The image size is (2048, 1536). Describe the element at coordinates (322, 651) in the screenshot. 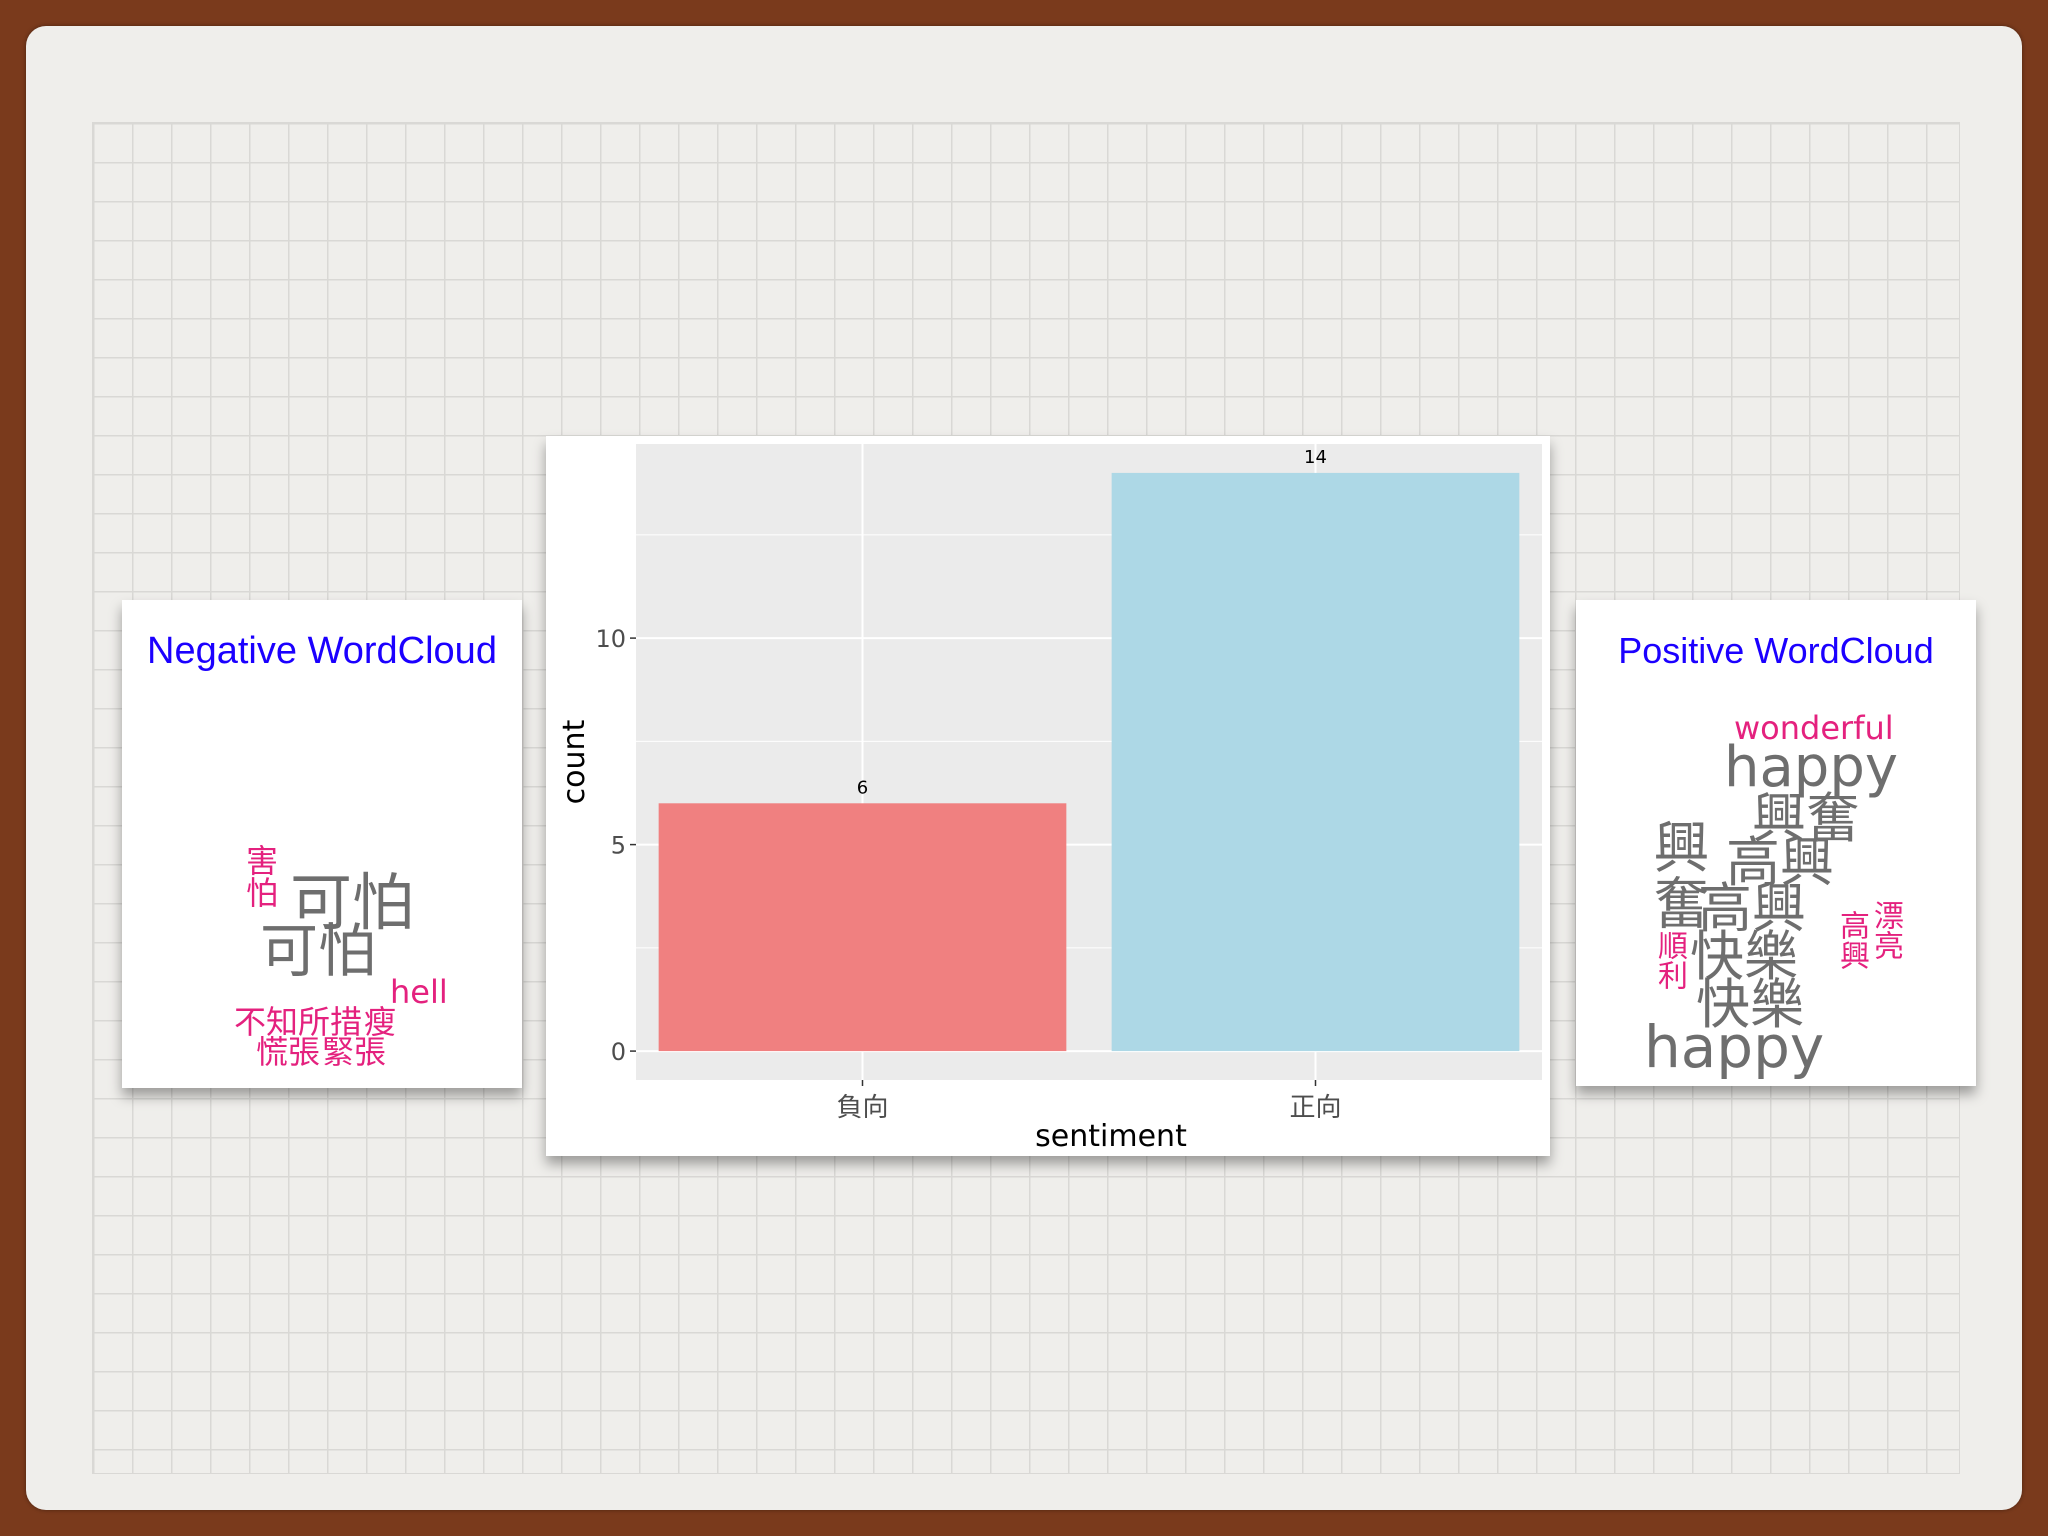

I see `negative-wordcloud-title: Negative WordCloud` at that location.